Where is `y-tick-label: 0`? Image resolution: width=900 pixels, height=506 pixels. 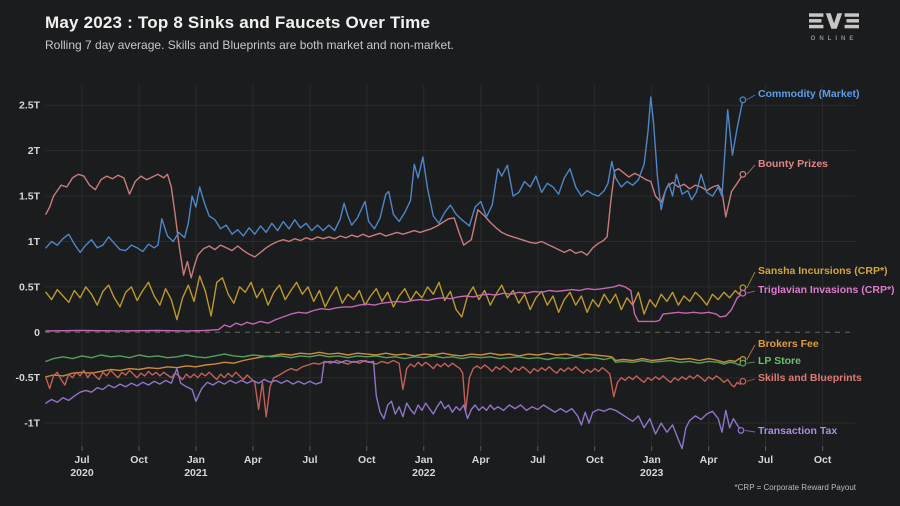
y-tick-label: 0 is located at coordinates (37, 333).